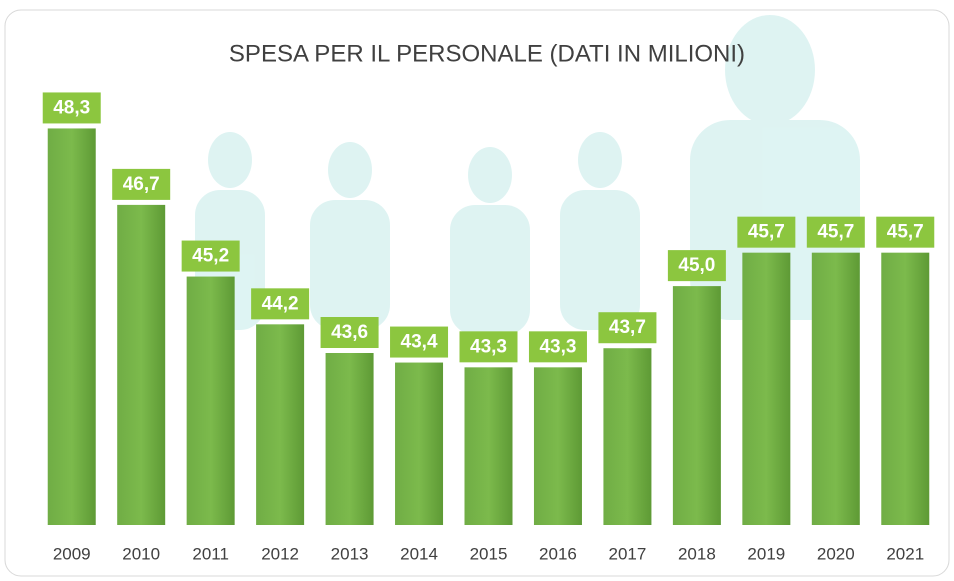 Image resolution: width=954 pixels, height=581 pixels. I want to click on x-tick-label: 2014, so click(419, 553).